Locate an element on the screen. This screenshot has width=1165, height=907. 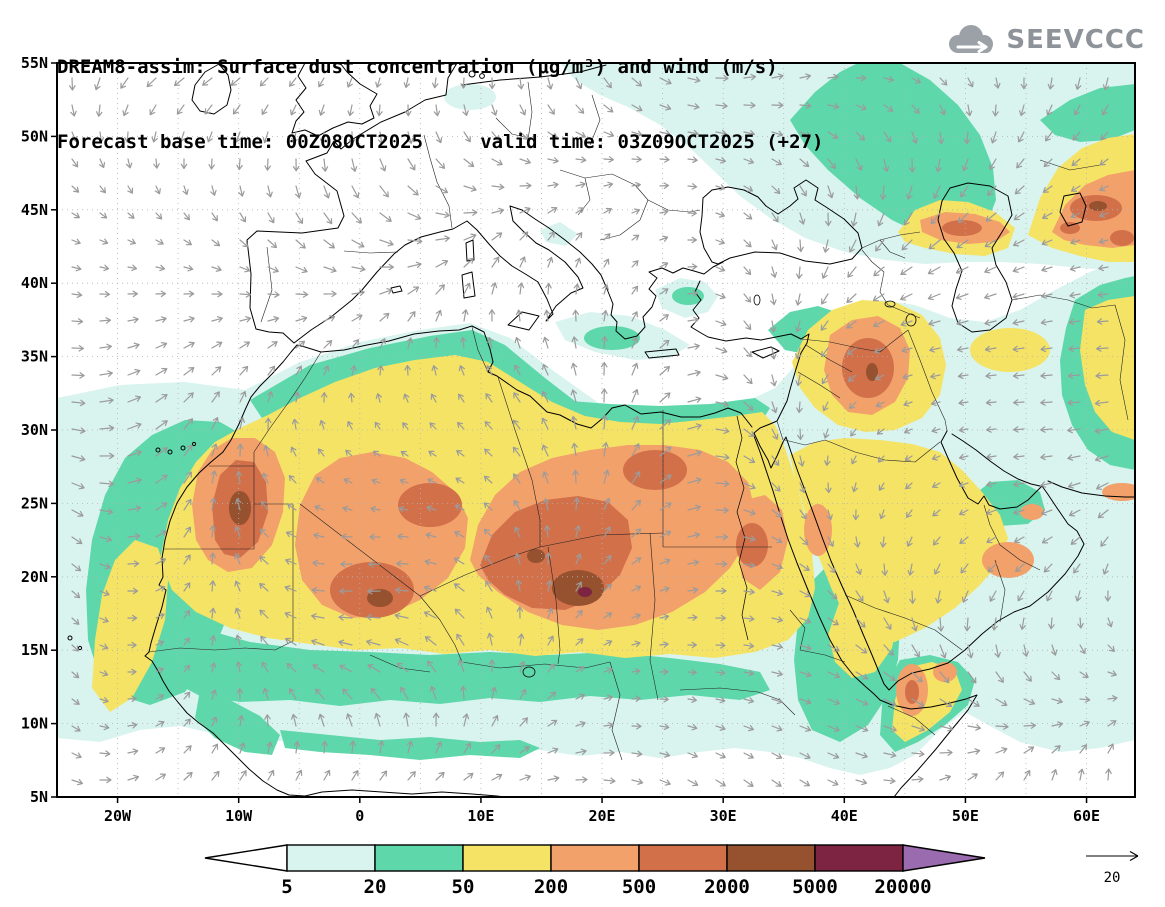
coastline-africa-redsea-horn is located at coordinates (865, 616).